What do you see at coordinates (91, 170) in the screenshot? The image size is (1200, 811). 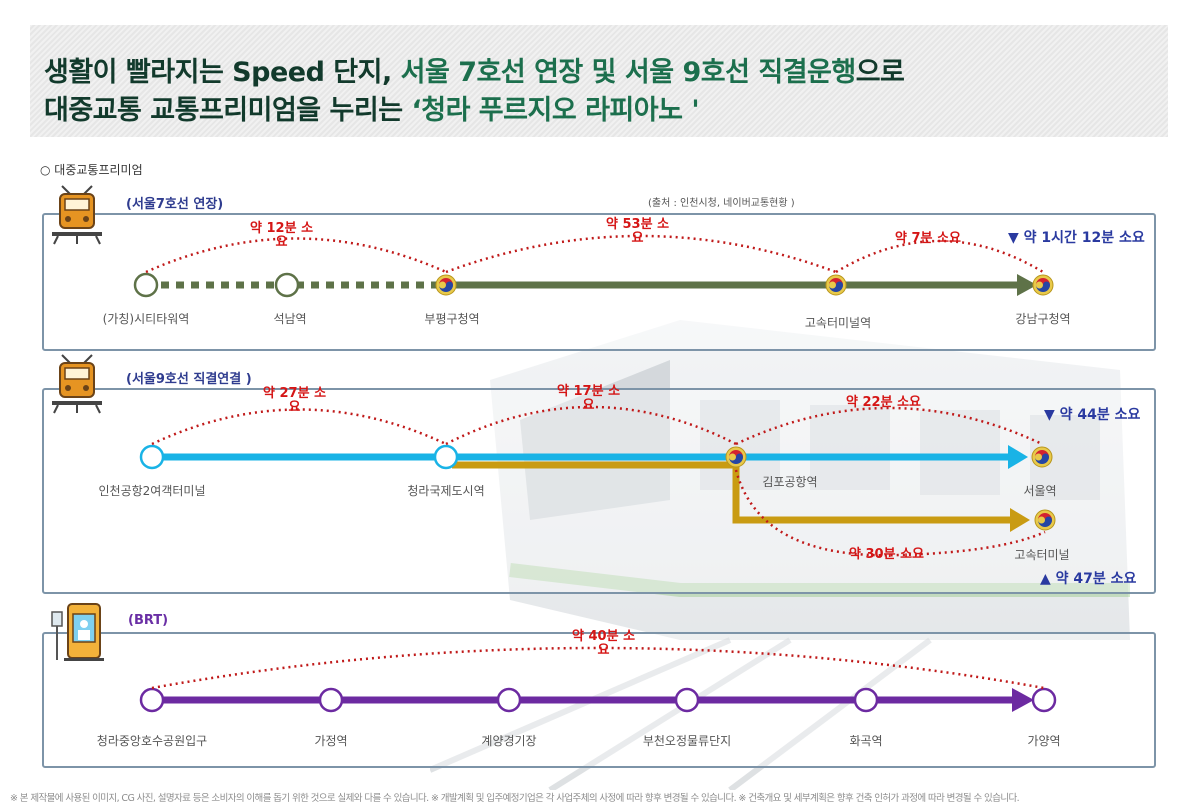 I see `section-title: ○ 대중교통프리미엄` at bounding box center [91, 170].